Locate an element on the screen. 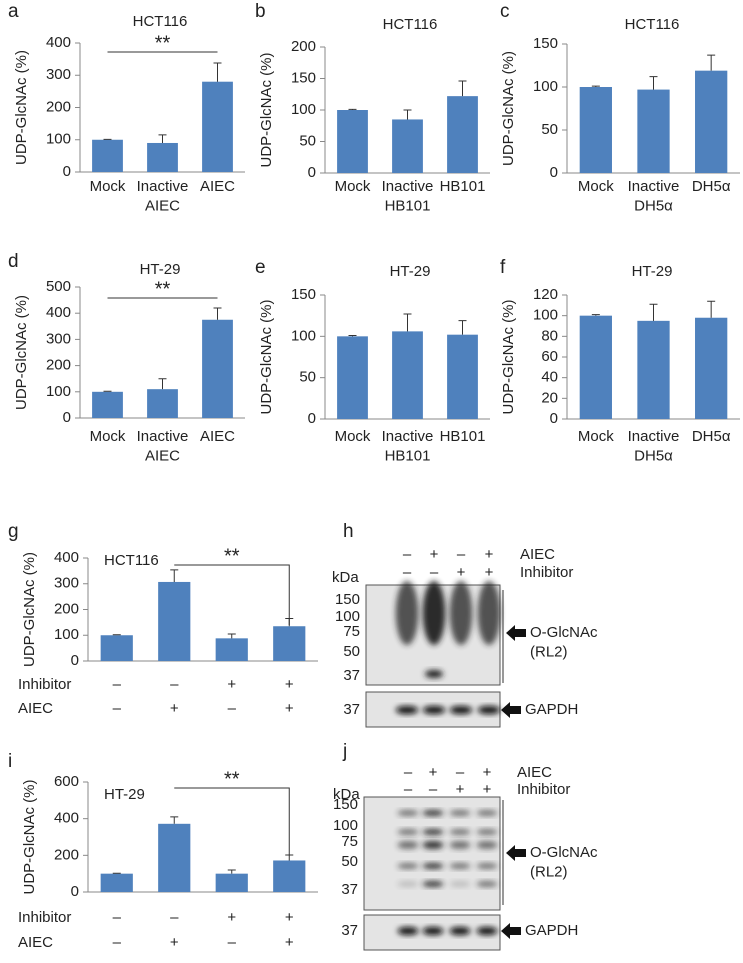 Image resolution: width=743 pixels, height=963 pixels. panel-letter: b is located at coordinates (260, 11).